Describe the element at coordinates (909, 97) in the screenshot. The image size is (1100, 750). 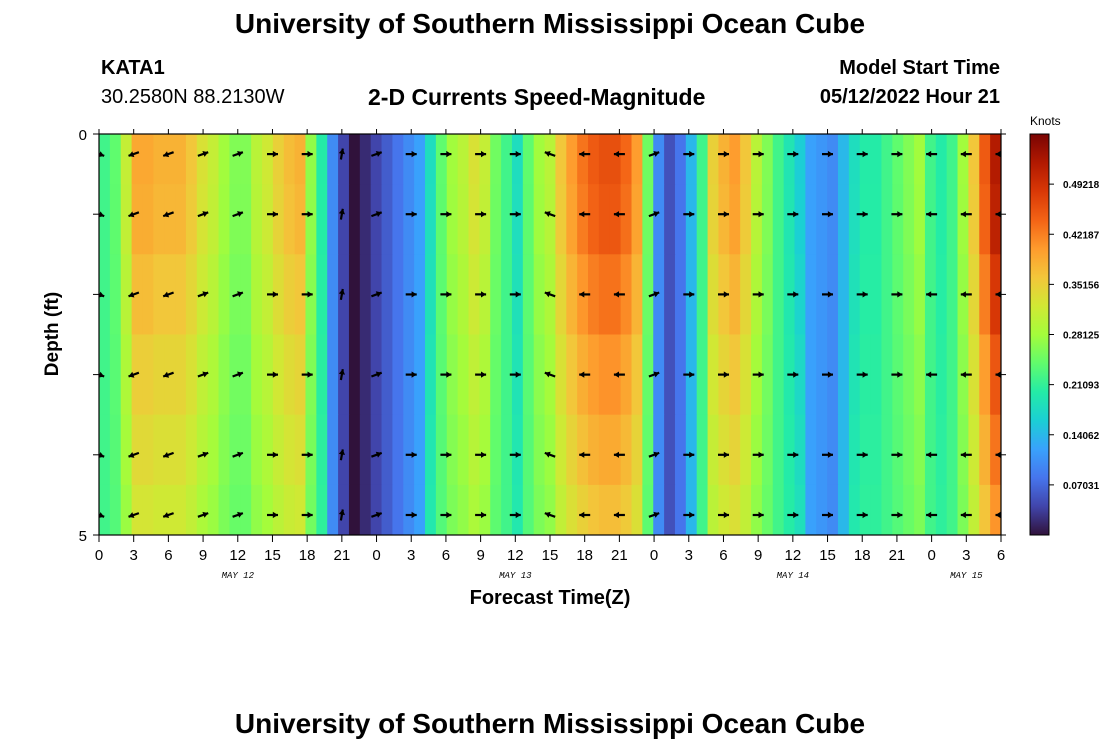
I see `model-start-time: 05/12/2022 Hour 21` at that location.